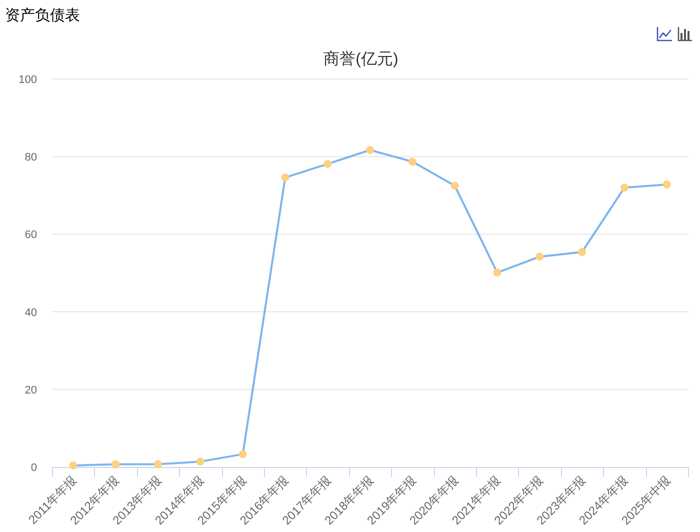 Image resolution: width=700 pixels, height=532 pixels. I want to click on y-tick-label: 80, so click(30, 158).